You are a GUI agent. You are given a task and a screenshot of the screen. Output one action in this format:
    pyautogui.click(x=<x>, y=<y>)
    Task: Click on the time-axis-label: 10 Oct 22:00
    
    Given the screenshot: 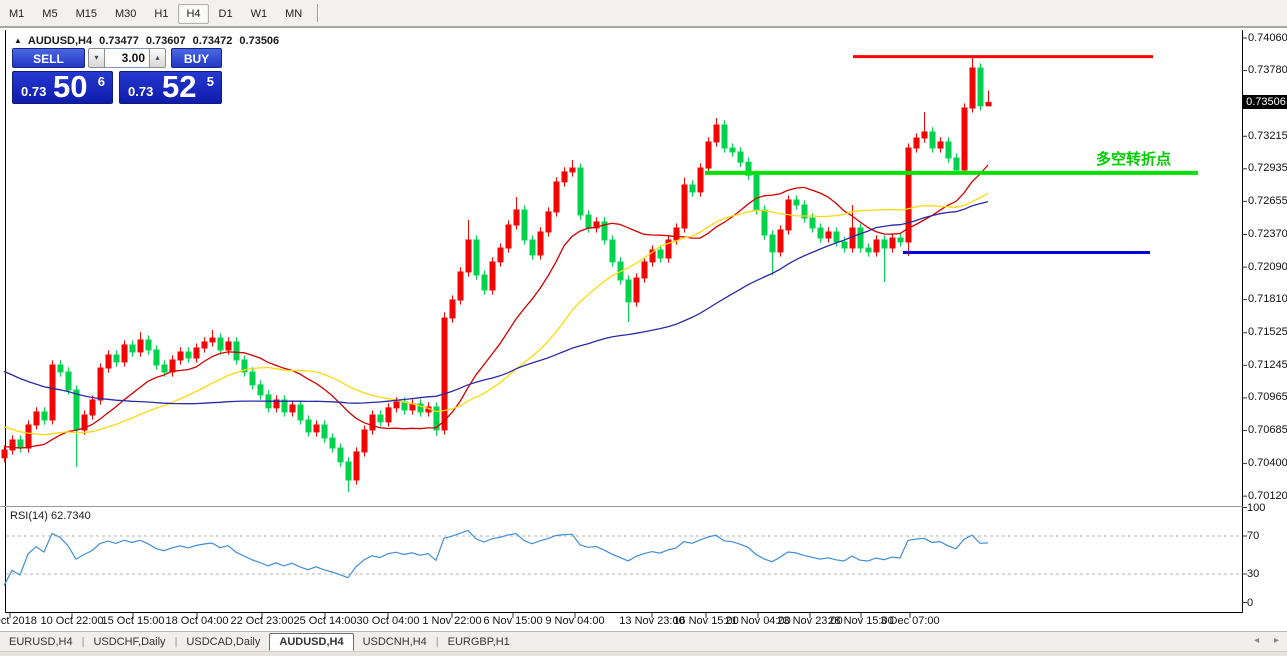 What is the action you would take?
    pyautogui.click(x=72, y=621)
    